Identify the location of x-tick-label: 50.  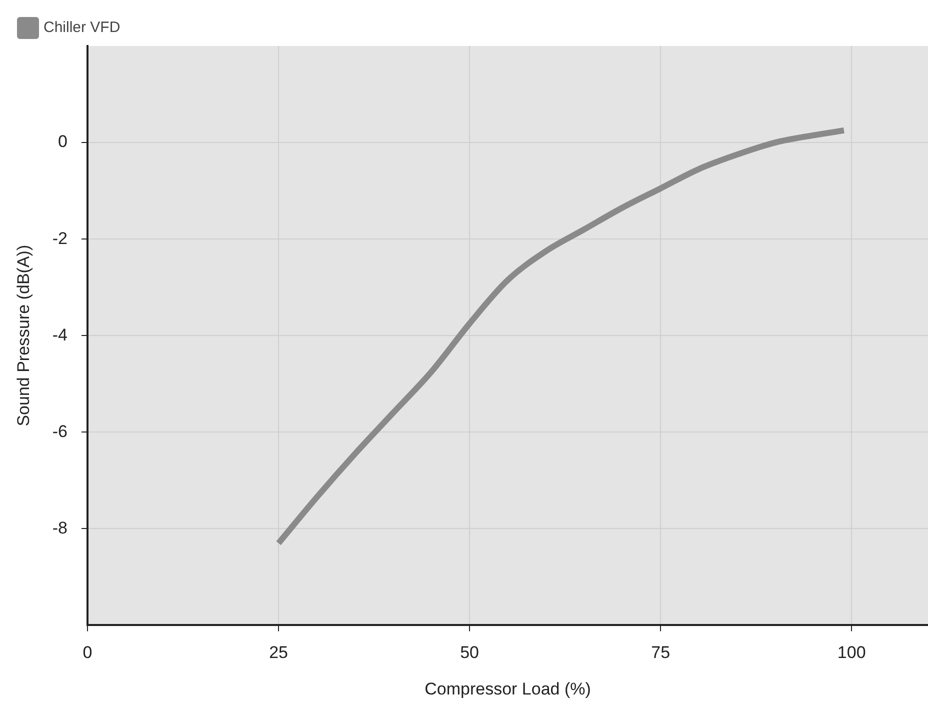
(470, 652).